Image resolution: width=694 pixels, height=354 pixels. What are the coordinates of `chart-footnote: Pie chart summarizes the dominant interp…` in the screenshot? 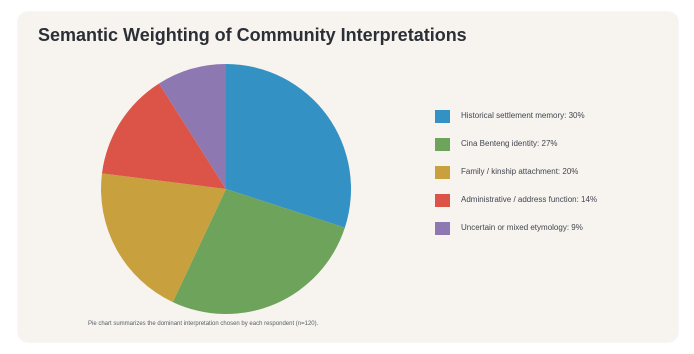 It's located at (203, 324).